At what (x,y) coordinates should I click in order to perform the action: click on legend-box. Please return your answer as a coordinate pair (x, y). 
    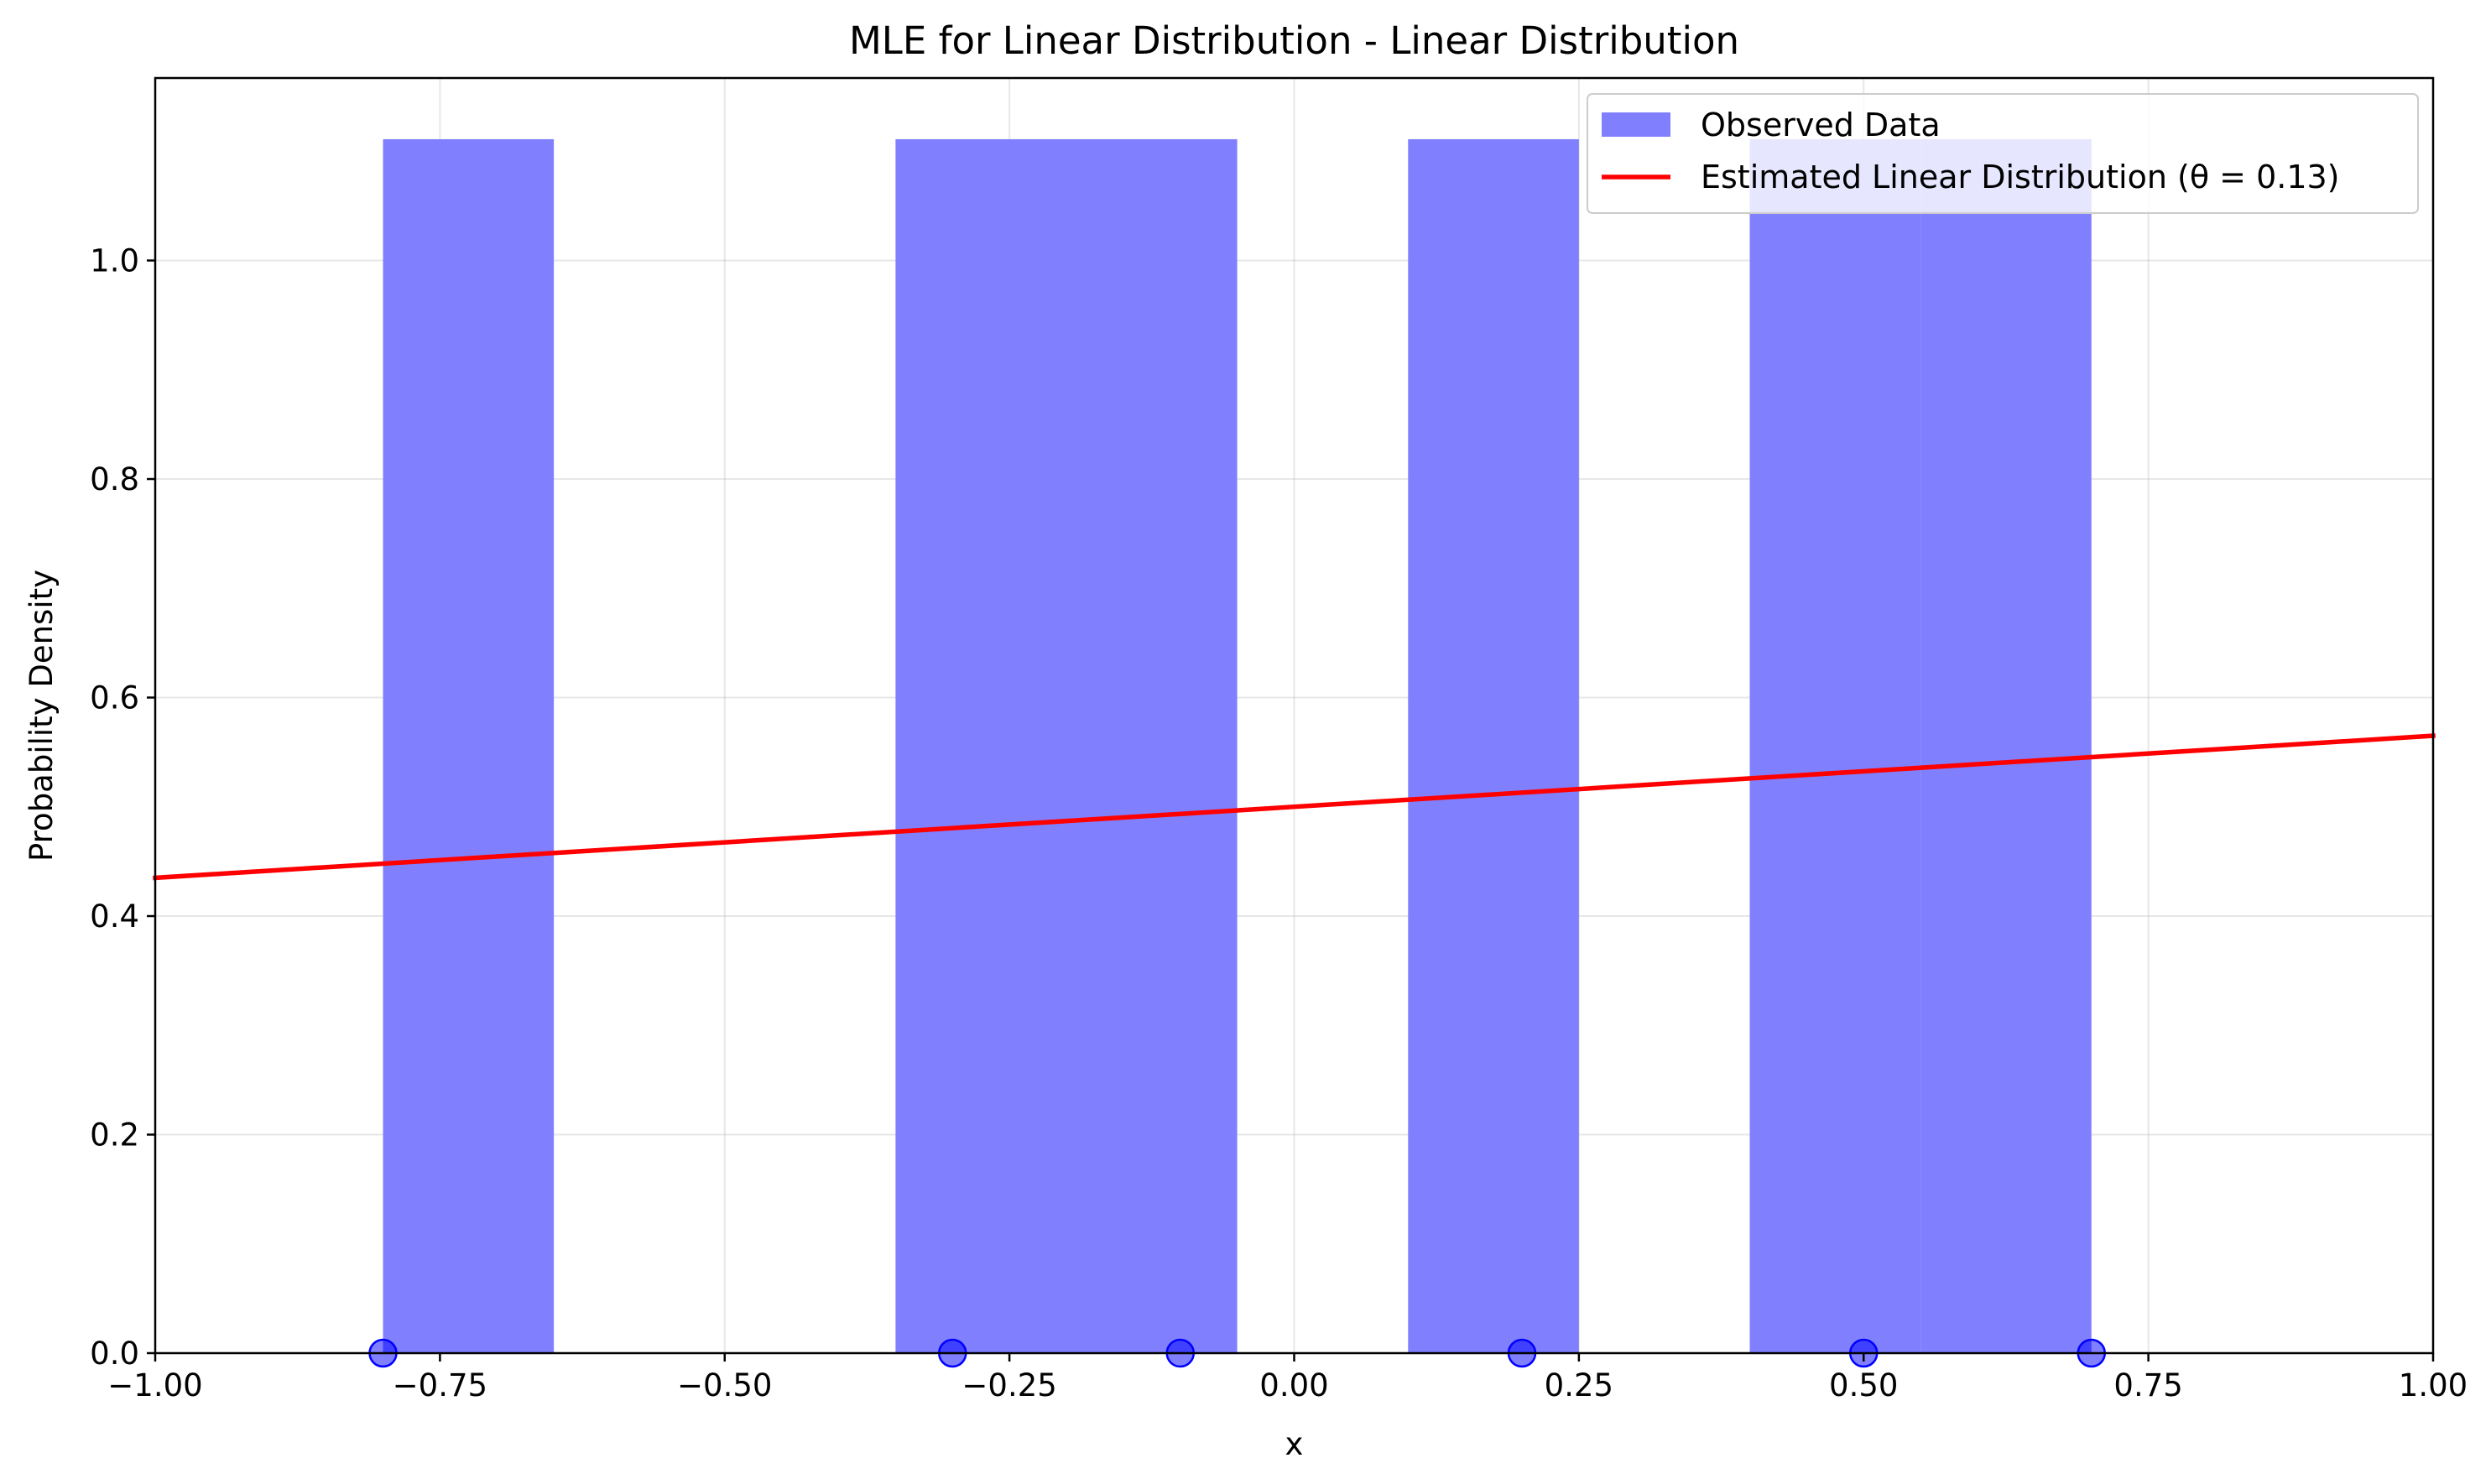
    Looking at the image, I should click on (2003, 153).